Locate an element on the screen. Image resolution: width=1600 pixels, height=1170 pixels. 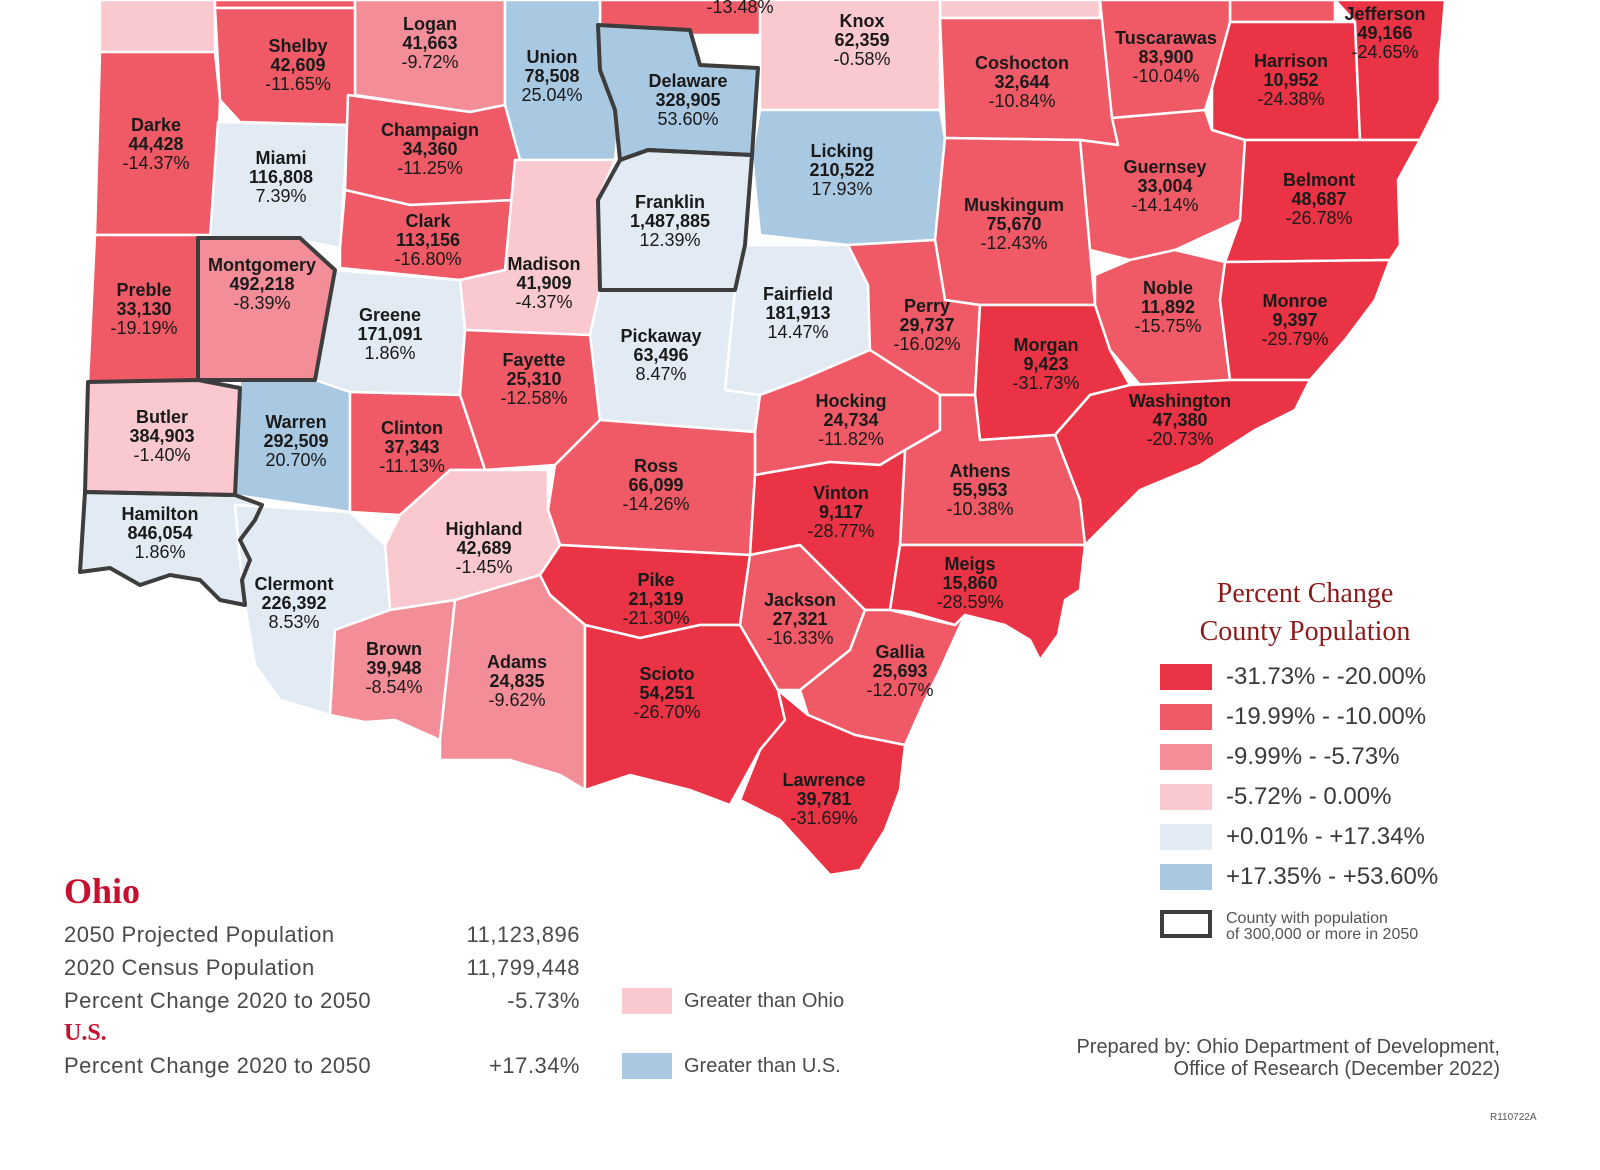
stat-label-us-change: Percent Change 2020 to 2050 is located at coordinates (218, 1065).